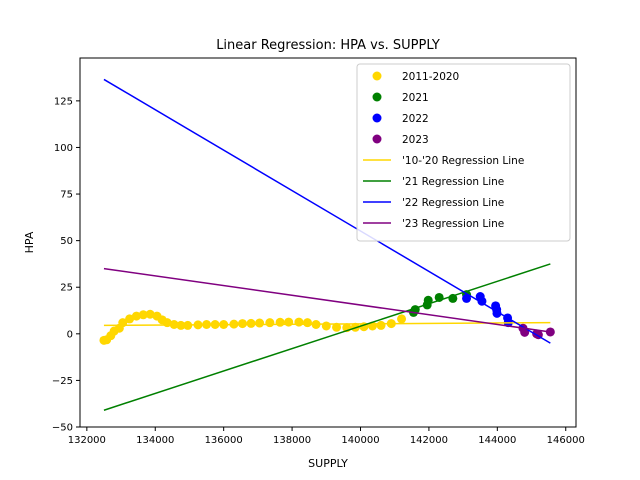 This screenshot has width=640, height=480. Describe the element at coordinates (453, 182) in the screenshot. I see `legend-label-5: '21 Regression Line` at that location.